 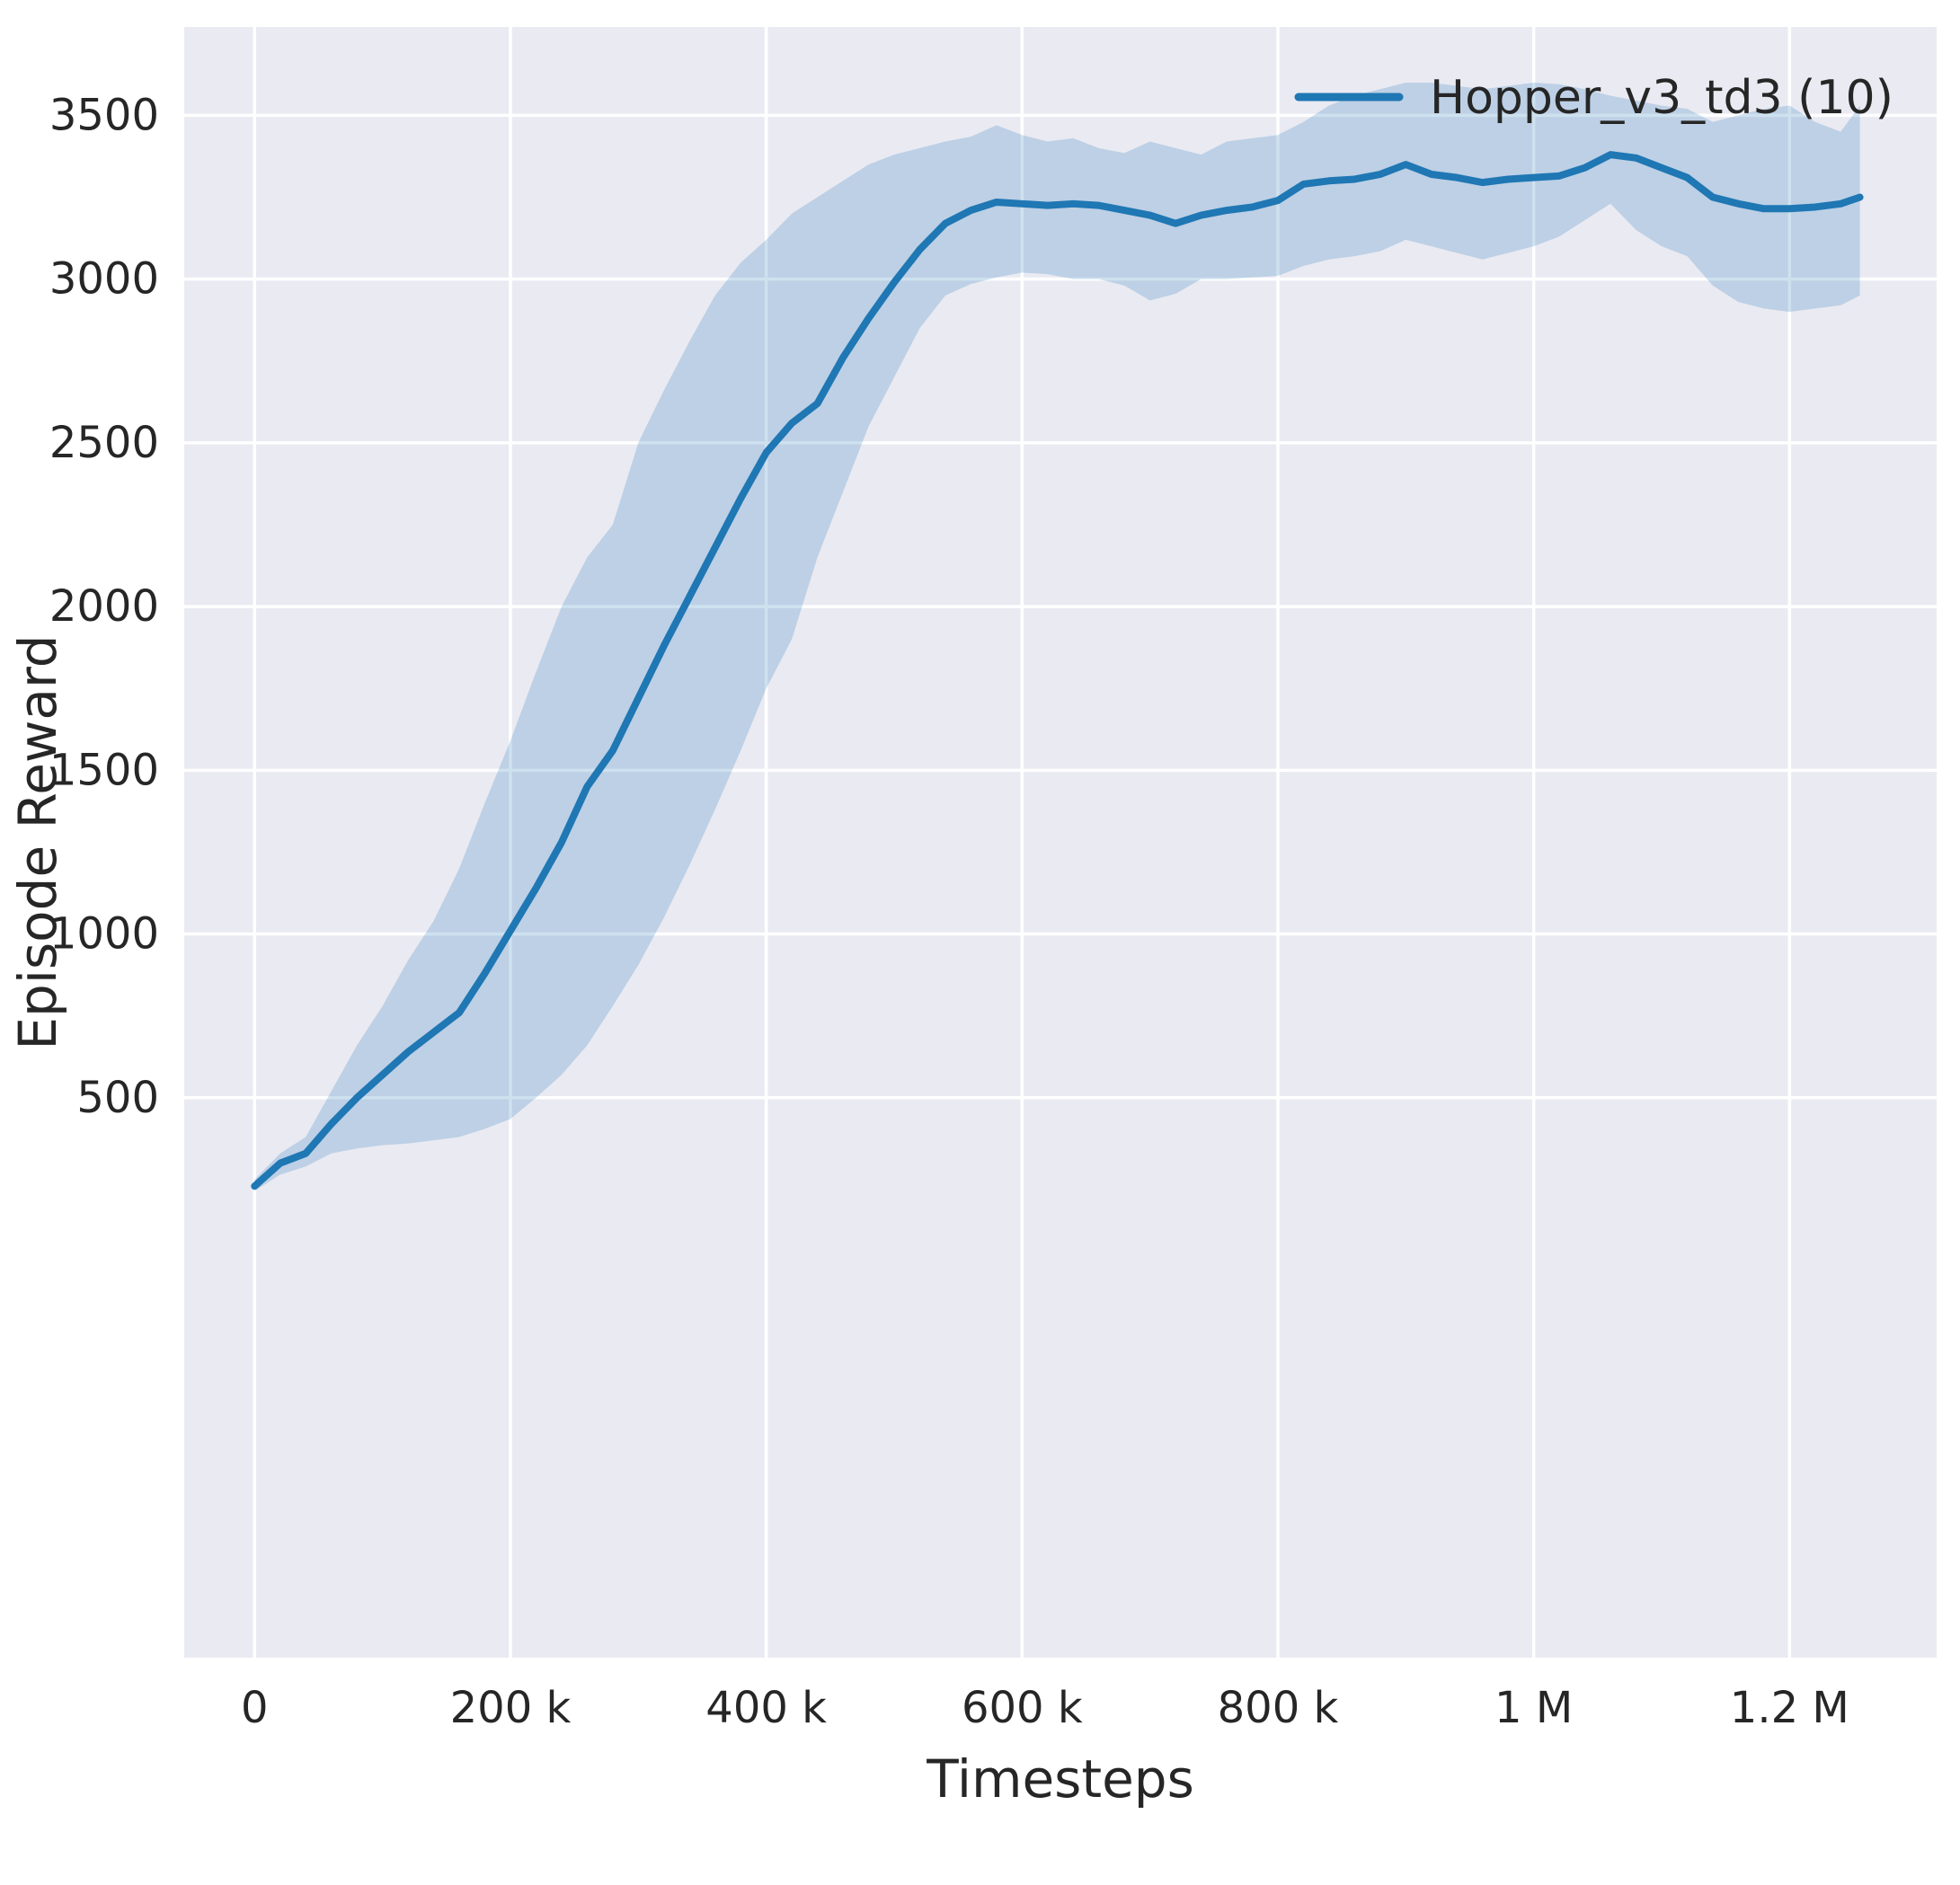 What do you see at coordinates (766, 1708) in the screenshot?
I see `x-tick-label: 400 k` at bounding box center [766, 1708].